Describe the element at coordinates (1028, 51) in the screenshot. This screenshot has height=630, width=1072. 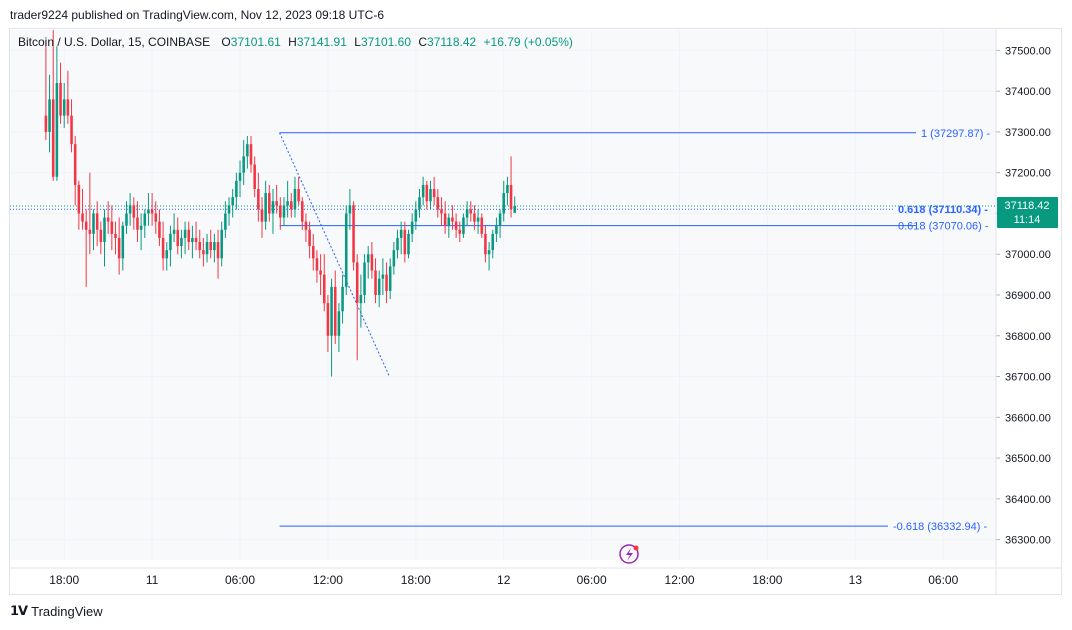
I see `y-tick-label: 37500.00` at that location.